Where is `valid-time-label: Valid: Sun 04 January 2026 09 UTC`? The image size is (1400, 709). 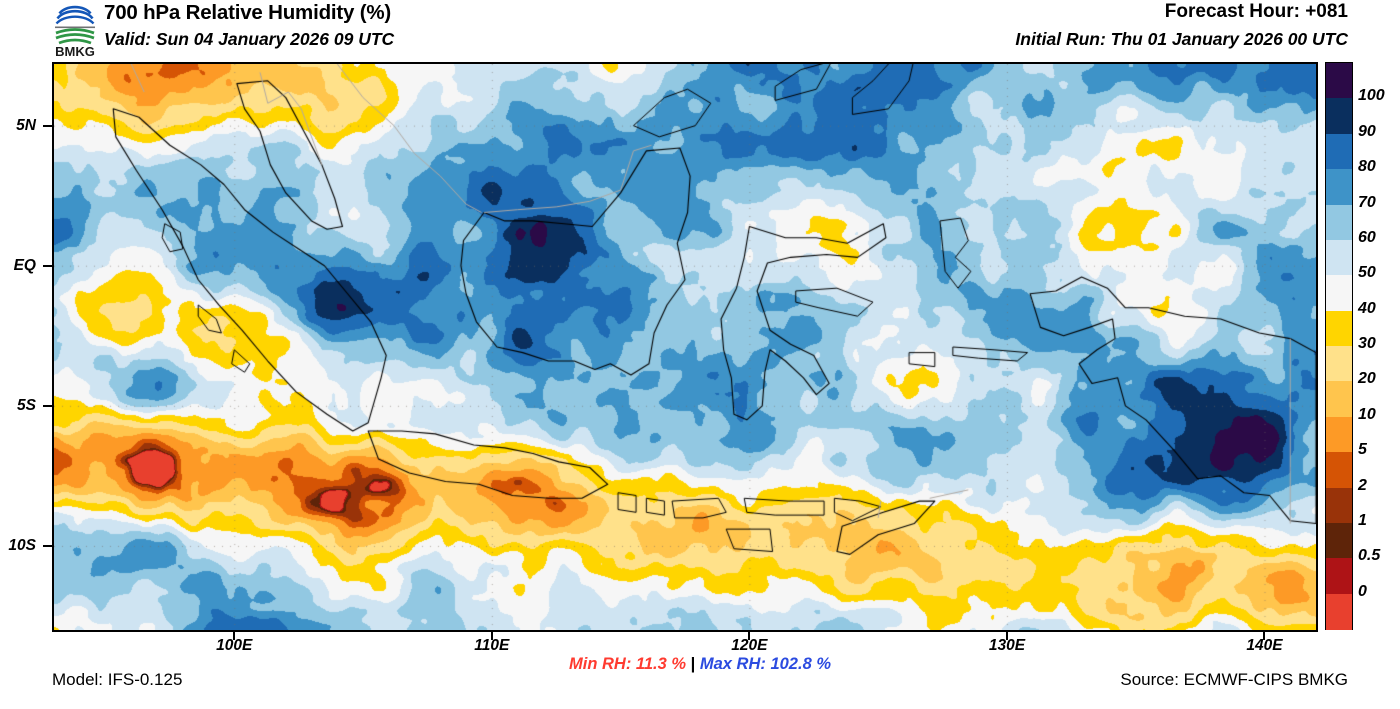
valid-time-label: Valid: Sun 04 January 2026 09 UTC is located at coordinates (249, 39).